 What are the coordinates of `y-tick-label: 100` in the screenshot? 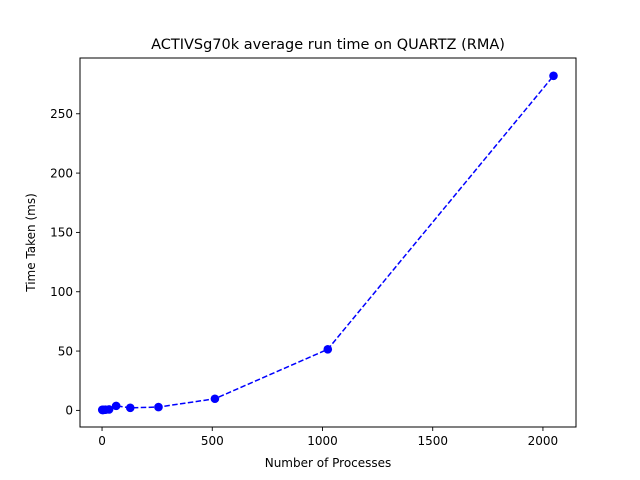 It's located at (61, 292).